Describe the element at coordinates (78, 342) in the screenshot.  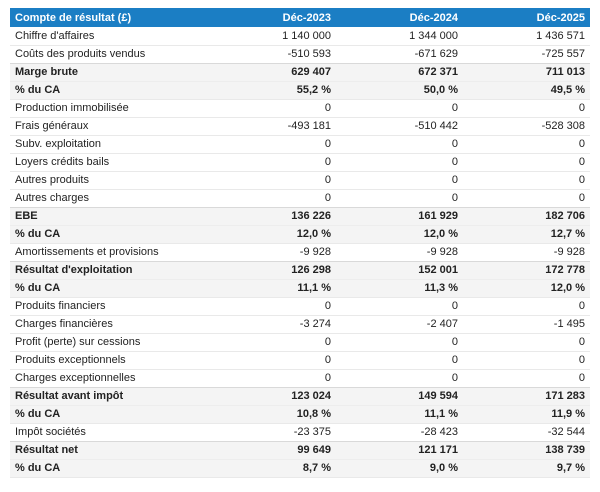
I see `row-label: Profit (perte) sur cessions` at that location.